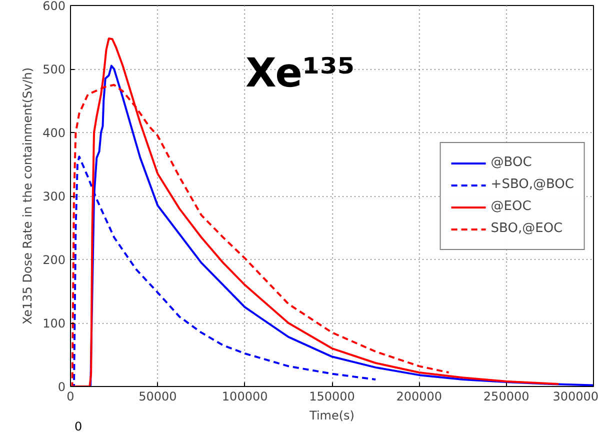 This screenshot has height=434, width=598. Describe the element at coordinates (157, 397) in the screenshot. I see `x-tick-label: 50000` at that location.